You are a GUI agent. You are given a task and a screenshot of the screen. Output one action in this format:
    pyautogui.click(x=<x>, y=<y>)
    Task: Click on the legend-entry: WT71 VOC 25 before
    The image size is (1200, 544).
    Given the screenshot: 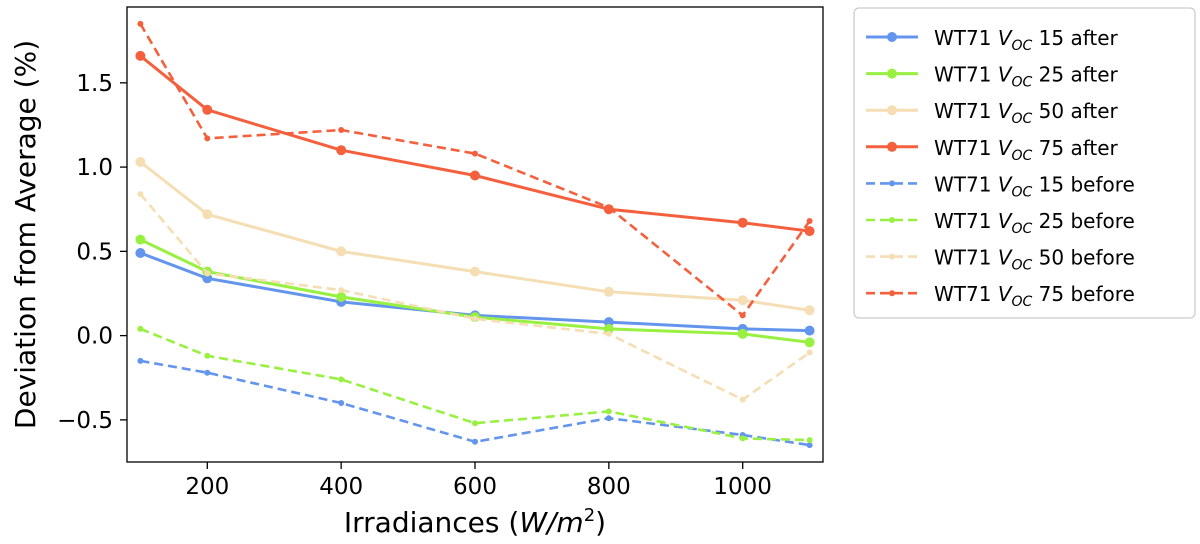 What is the action you would take?
    pyautogui.click(x=1000, y=223)
    